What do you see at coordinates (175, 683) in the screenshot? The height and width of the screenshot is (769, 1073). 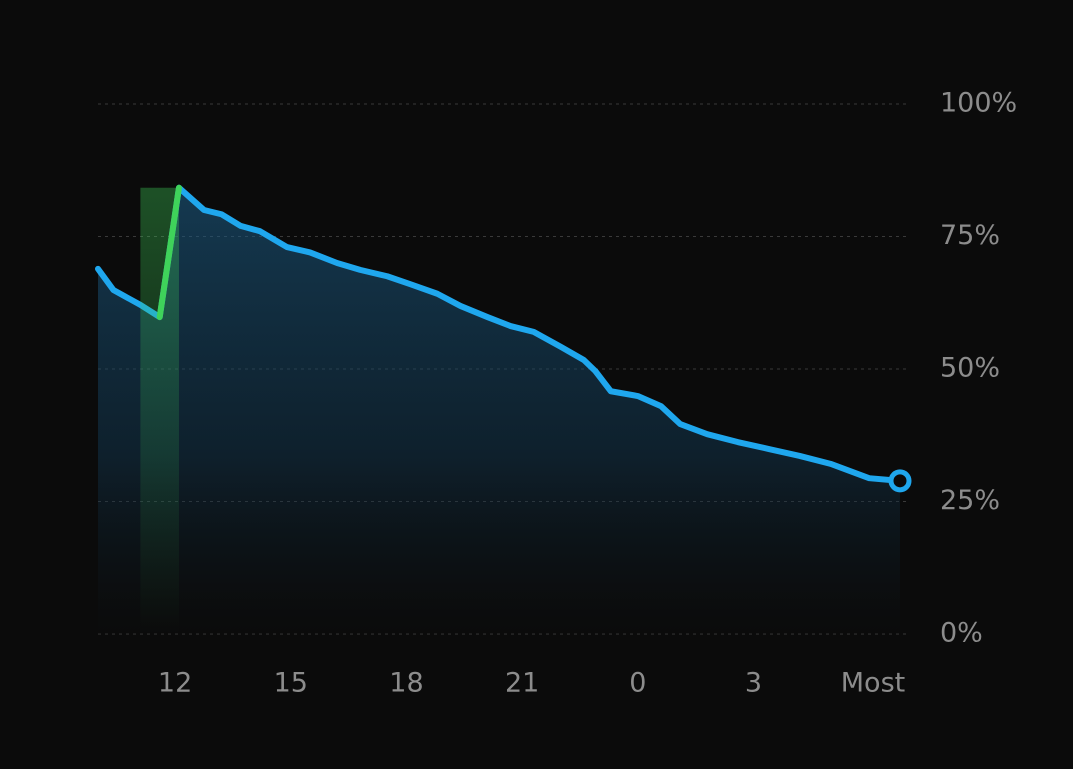 I see `x-tick-label: 12` at bounding box center [175, 683].